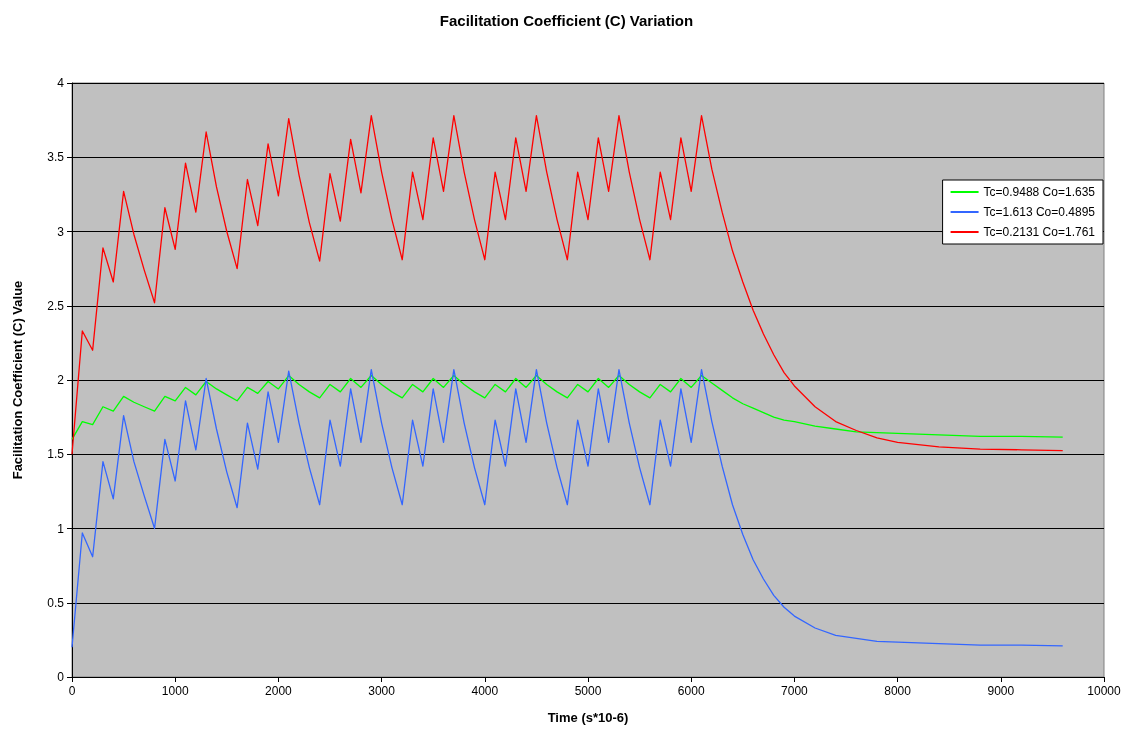 The width and height of the screenshot is (1133, 738). I want to click on y-axis-title: Facilitation Coefficient (C) Value, so click(17, 380).